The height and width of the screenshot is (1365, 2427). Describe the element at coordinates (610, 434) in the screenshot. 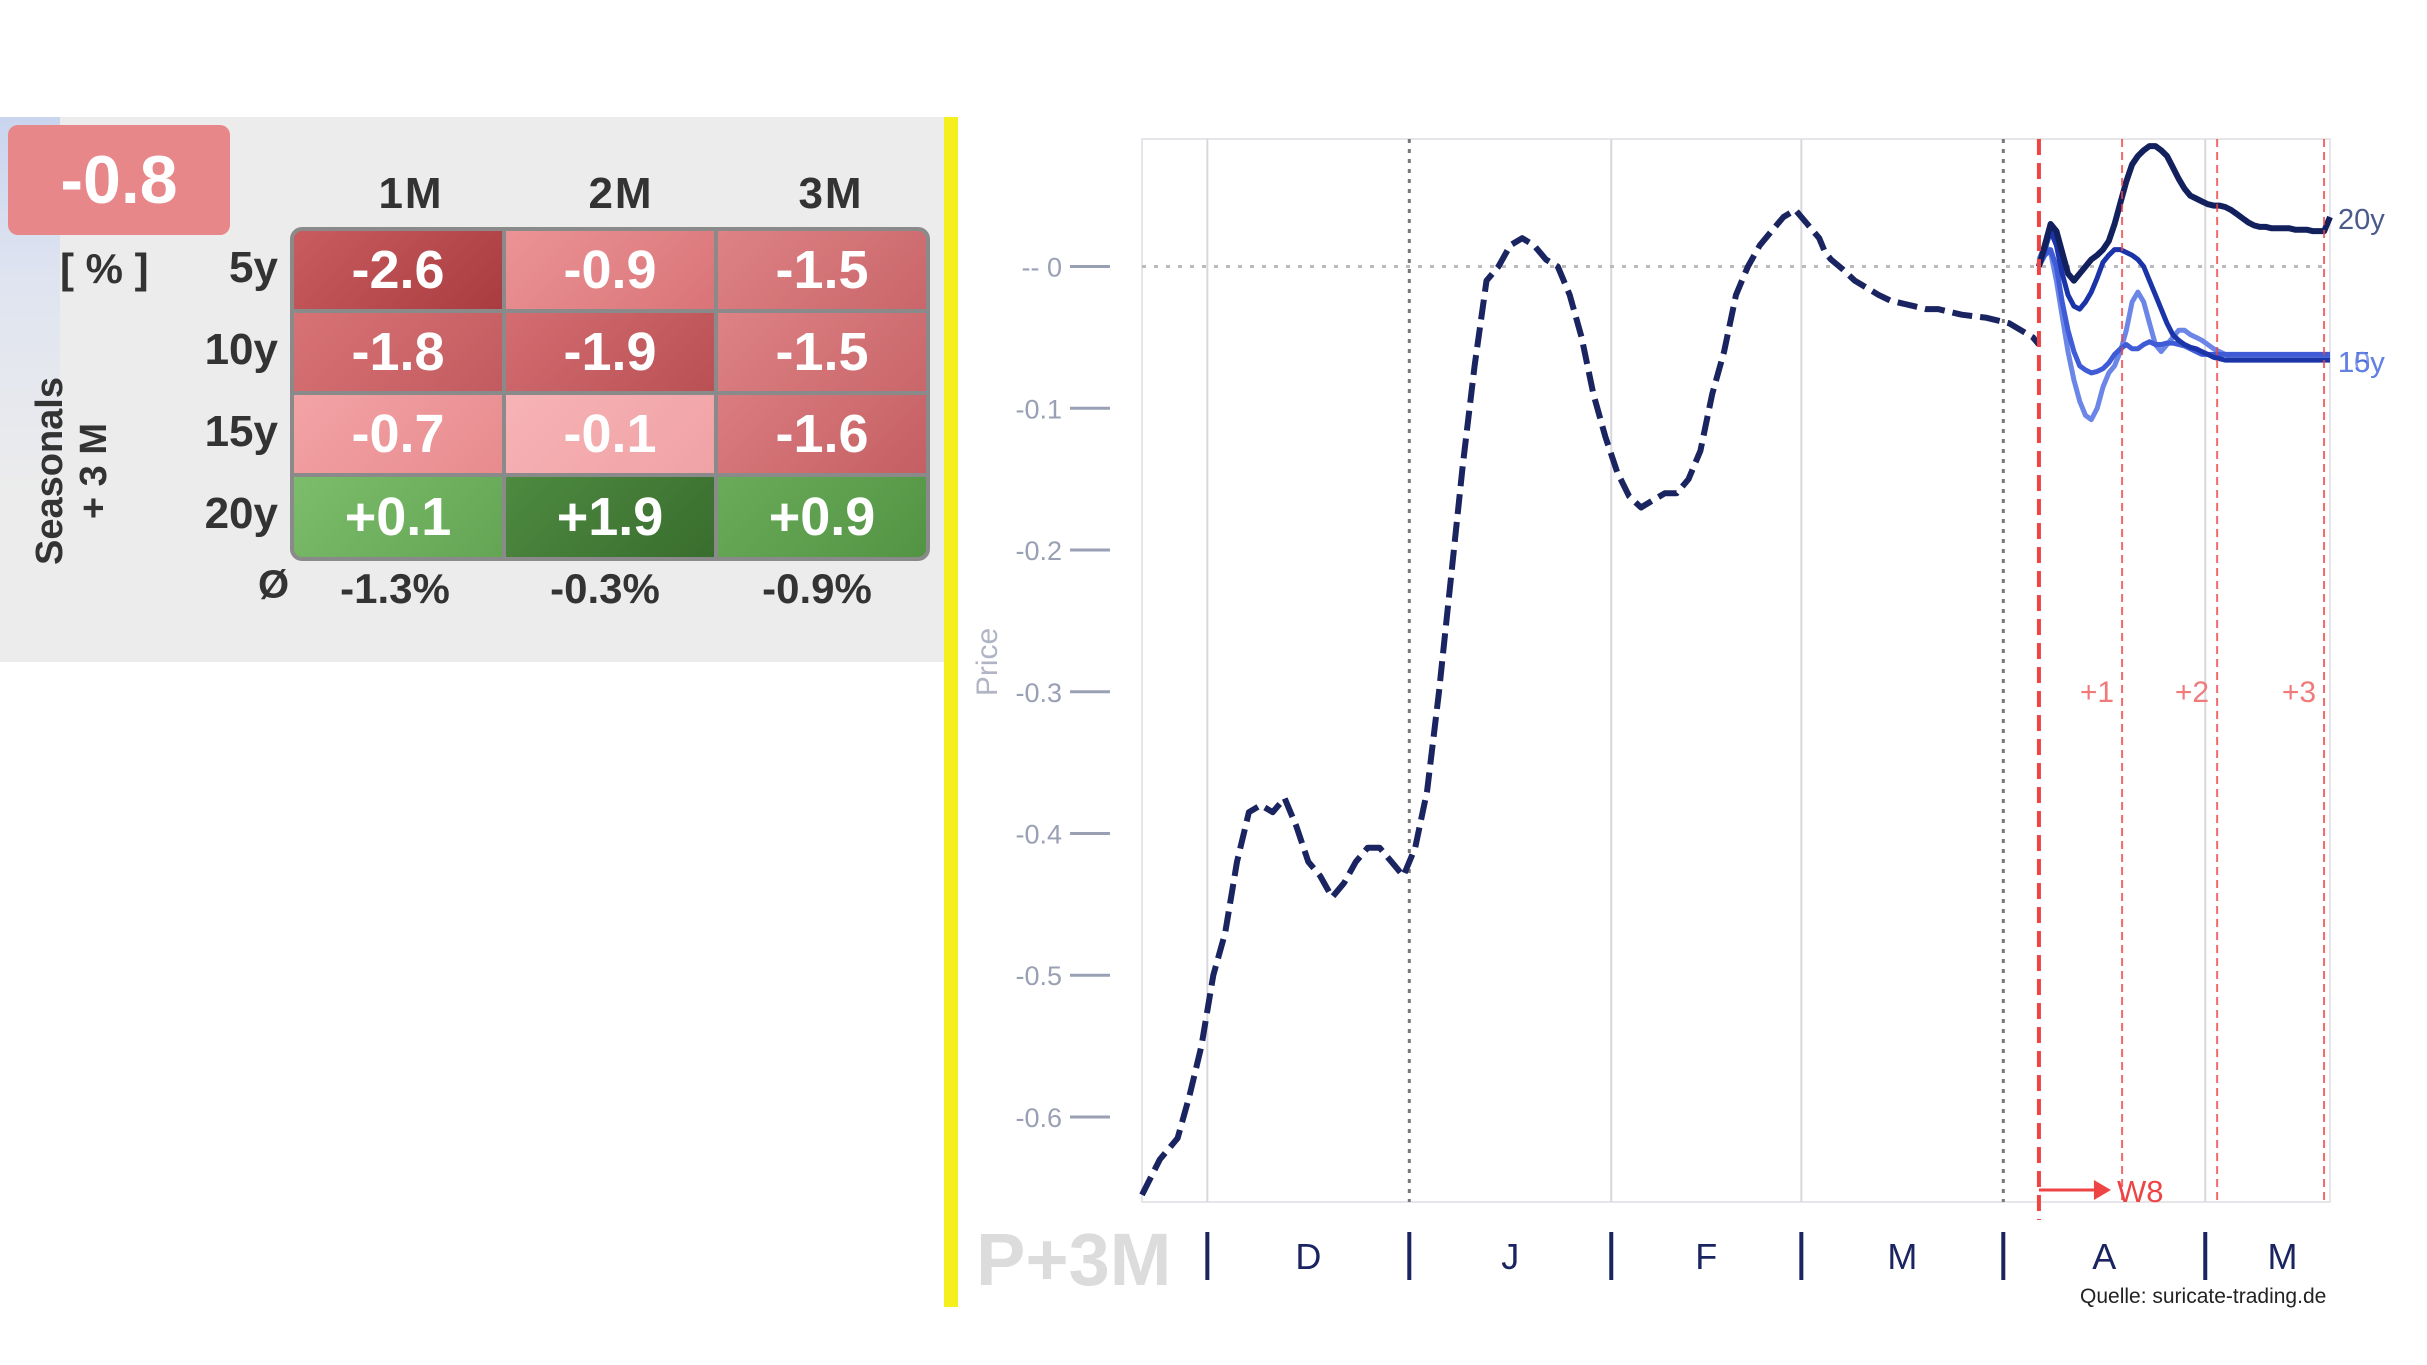

I see `cell-15y-2m: -0.1` at that location.